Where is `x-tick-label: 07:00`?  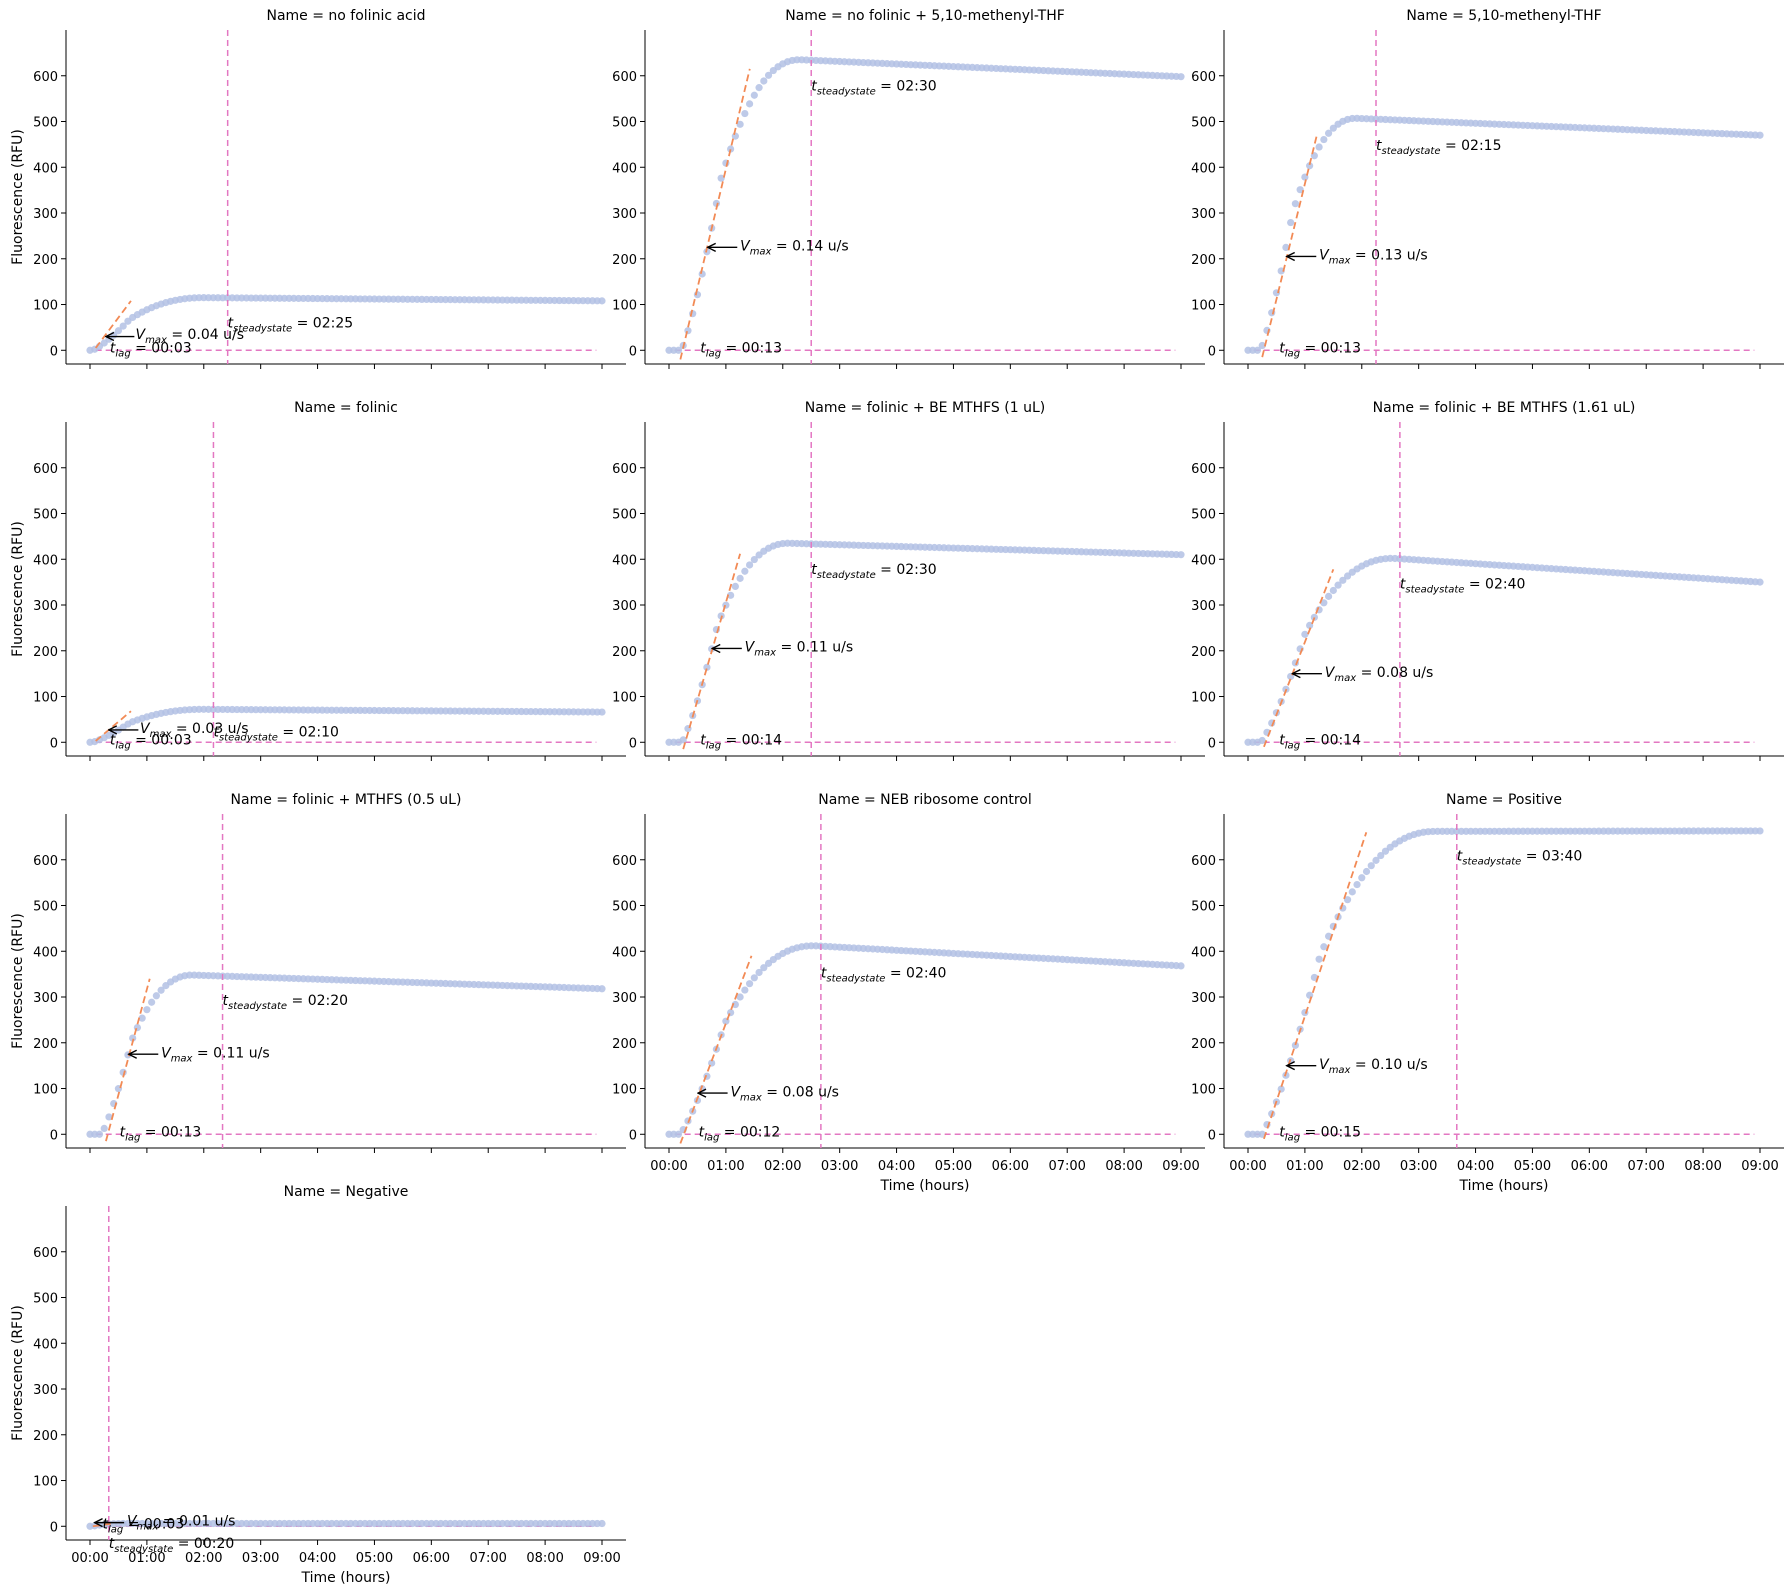 x-tick-label: 07:00 is located at coordinates (1645, 1166).